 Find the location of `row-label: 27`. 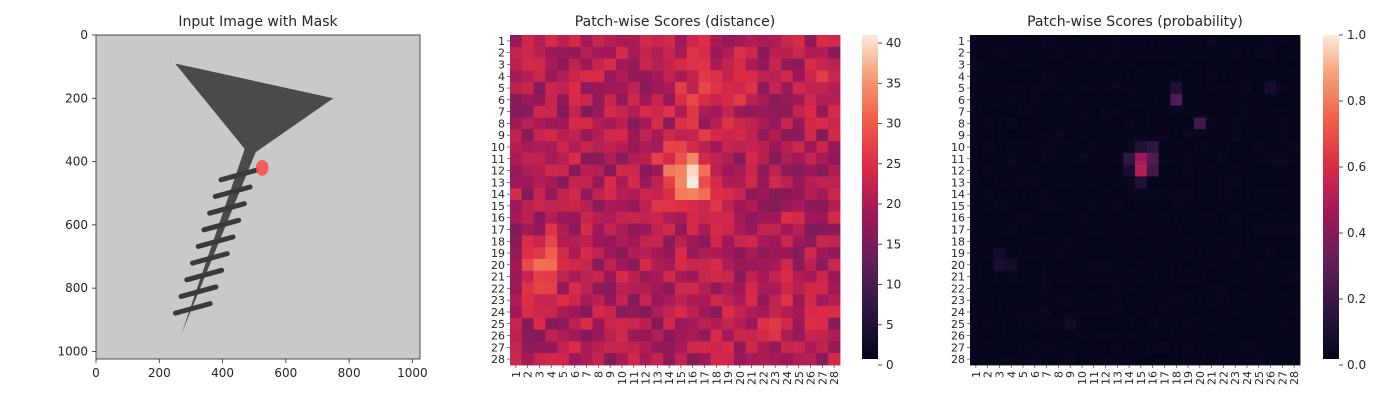

row-label: 27 is located at coordinates (958, 347).